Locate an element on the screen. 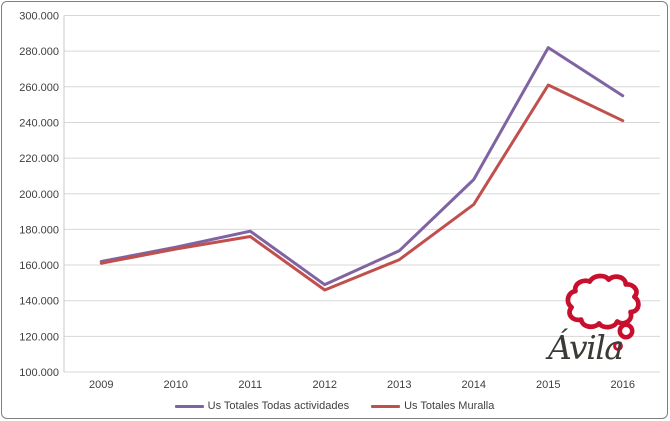 This screenshot has height=421, width=670. y-tick-label: 200.000 is located at coordinates (39, 195).